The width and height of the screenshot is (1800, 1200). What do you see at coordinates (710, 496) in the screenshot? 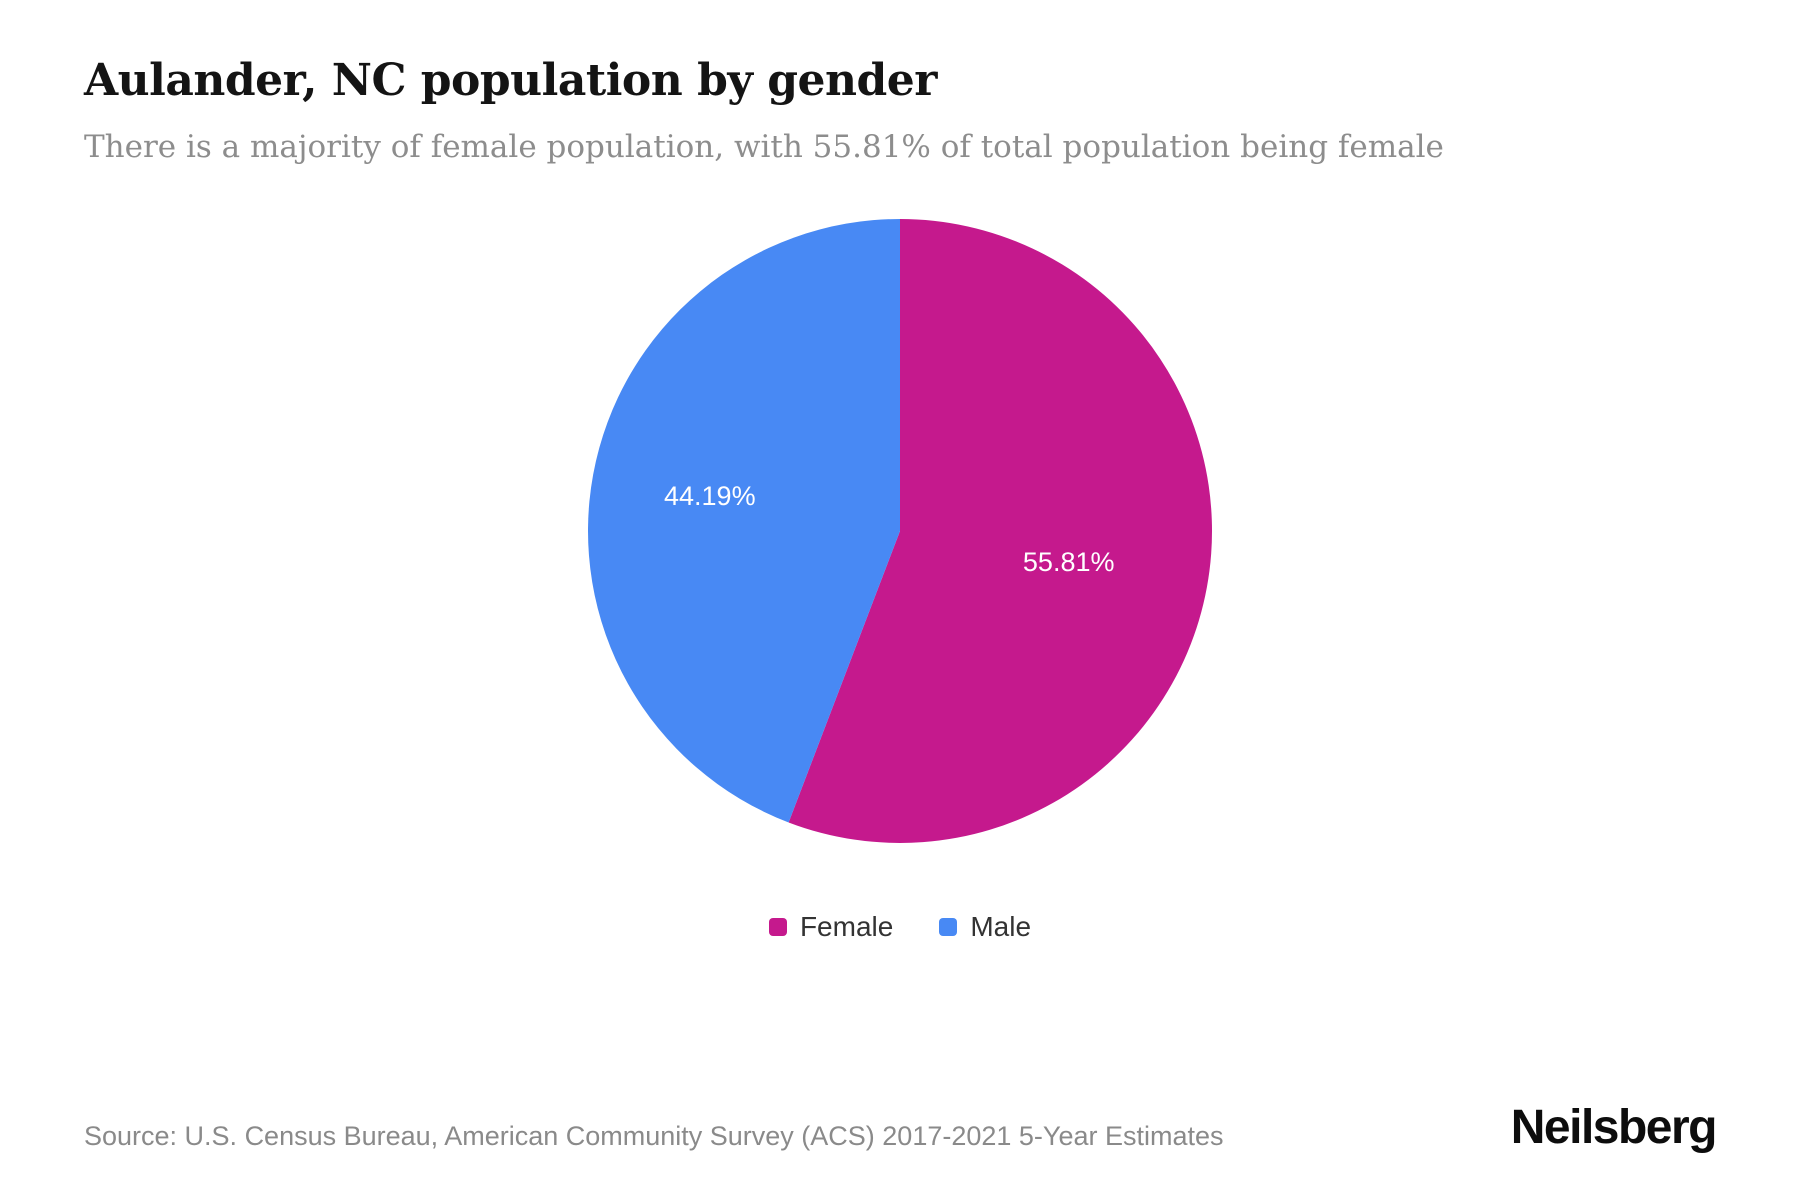
I see `slice-value-label-male: 44.19%` at bounding box center [710, 496].